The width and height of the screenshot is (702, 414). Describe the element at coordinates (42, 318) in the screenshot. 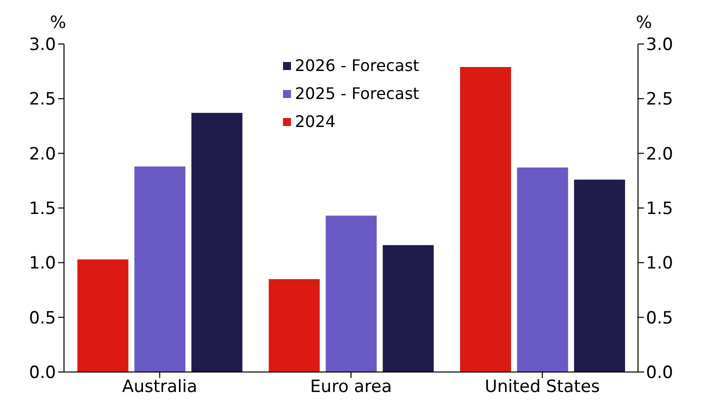

I see `y-tick-label: 0.5` at that location.